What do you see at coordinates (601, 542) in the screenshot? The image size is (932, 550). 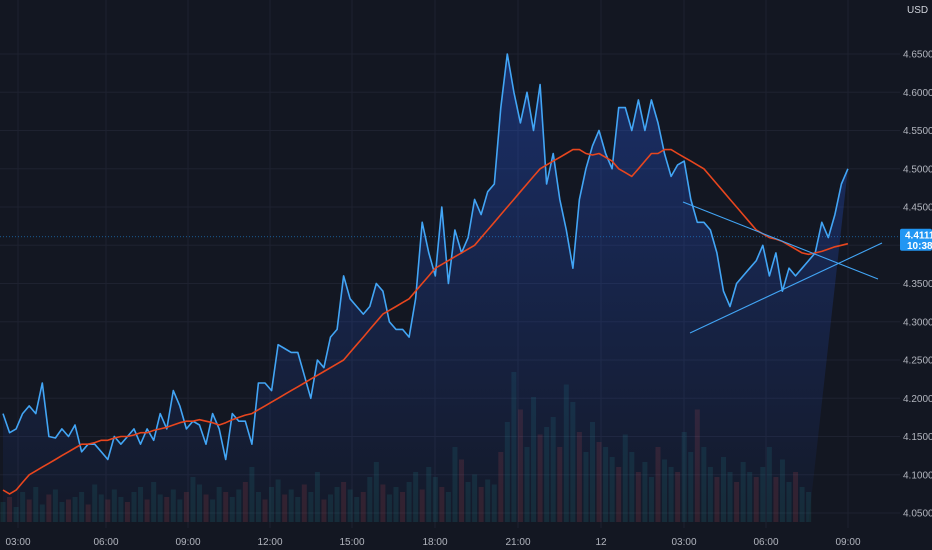 I see `x-tick-label: 12` at bounding box center [601, 542].